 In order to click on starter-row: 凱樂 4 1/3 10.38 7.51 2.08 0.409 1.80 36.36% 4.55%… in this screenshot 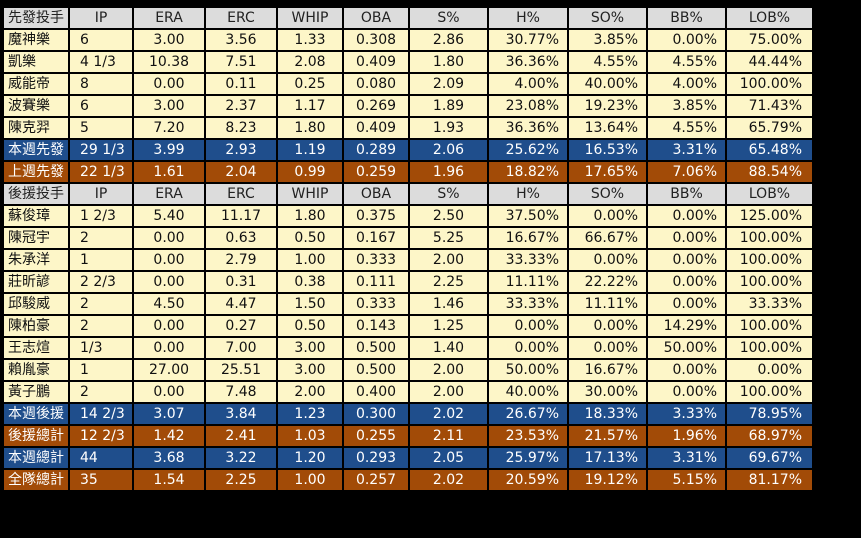, I will do `click(408, 62)`.